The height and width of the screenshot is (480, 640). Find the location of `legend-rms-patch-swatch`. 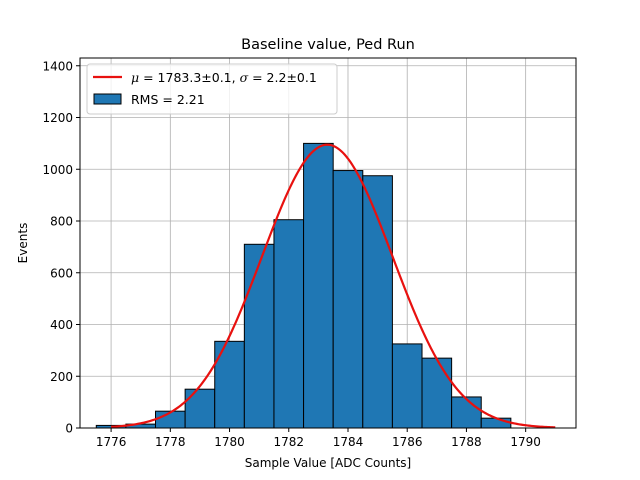

legend-rms-patch-swatch is located at coordinates (107, 99).